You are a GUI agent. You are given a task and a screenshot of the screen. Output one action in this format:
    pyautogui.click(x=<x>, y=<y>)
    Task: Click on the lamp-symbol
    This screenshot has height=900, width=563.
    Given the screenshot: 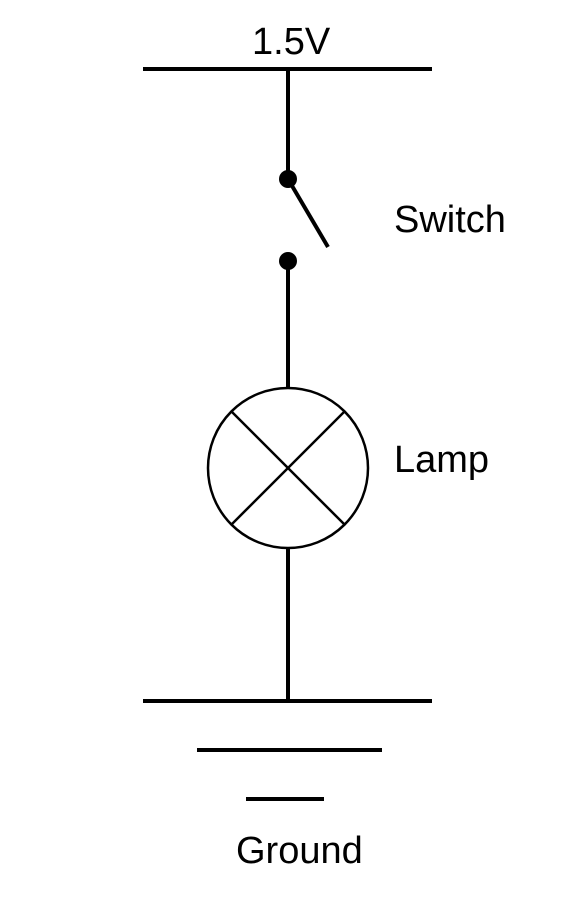 What is the action you would take?
    pyautogui.click(x=288, y=468)
    